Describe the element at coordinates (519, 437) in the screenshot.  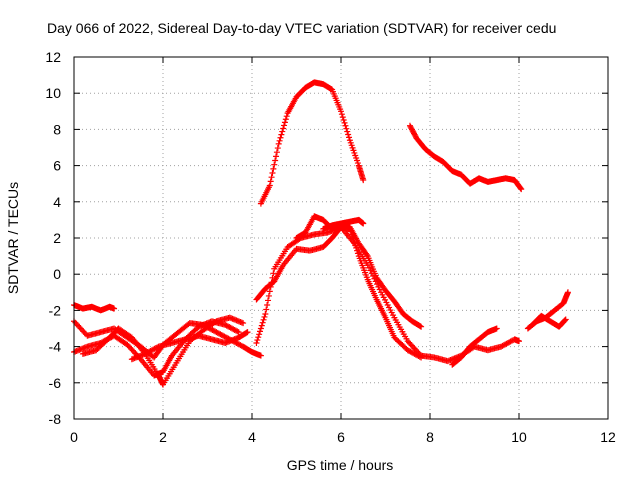
I see `x-tick-label: 10` at that location.